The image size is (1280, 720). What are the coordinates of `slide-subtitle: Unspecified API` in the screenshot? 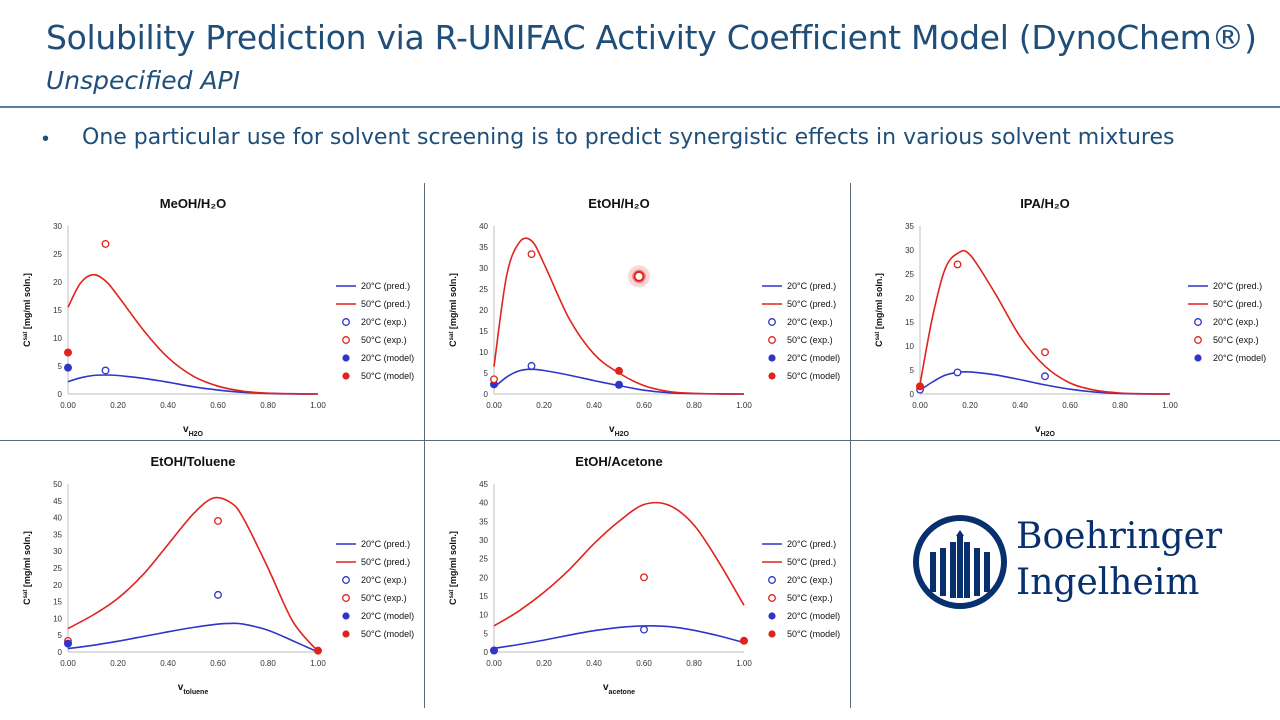 It's located at (143, 80).